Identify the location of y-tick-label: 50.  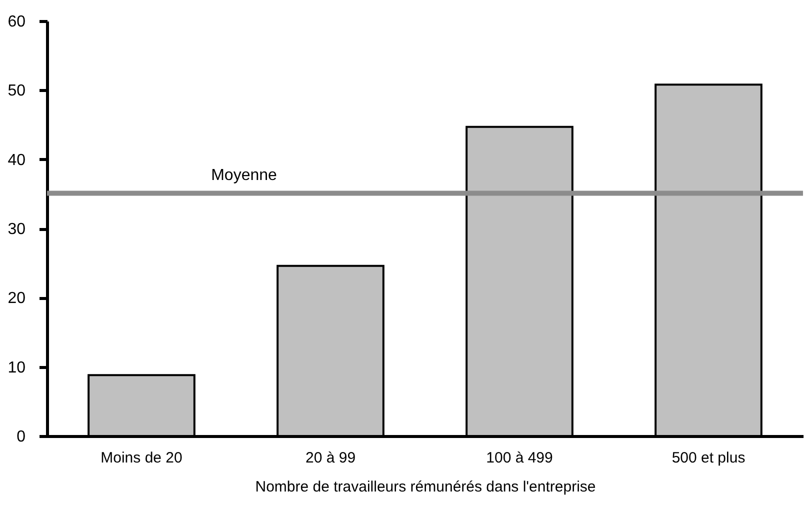
(17, 91).